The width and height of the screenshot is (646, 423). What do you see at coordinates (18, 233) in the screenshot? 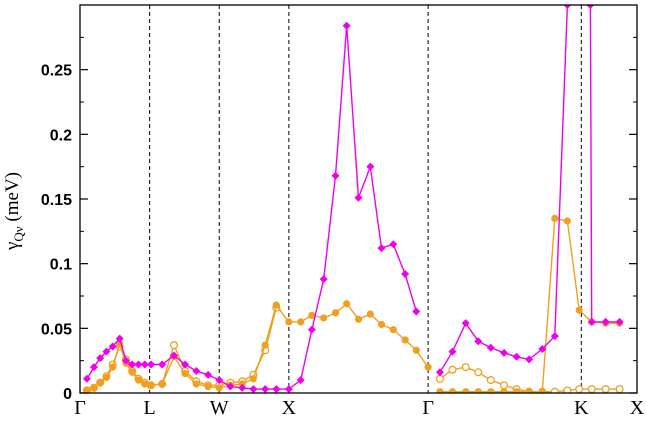
I see `y-axis-label-sub: Qν` at bounding box center [18, 233].